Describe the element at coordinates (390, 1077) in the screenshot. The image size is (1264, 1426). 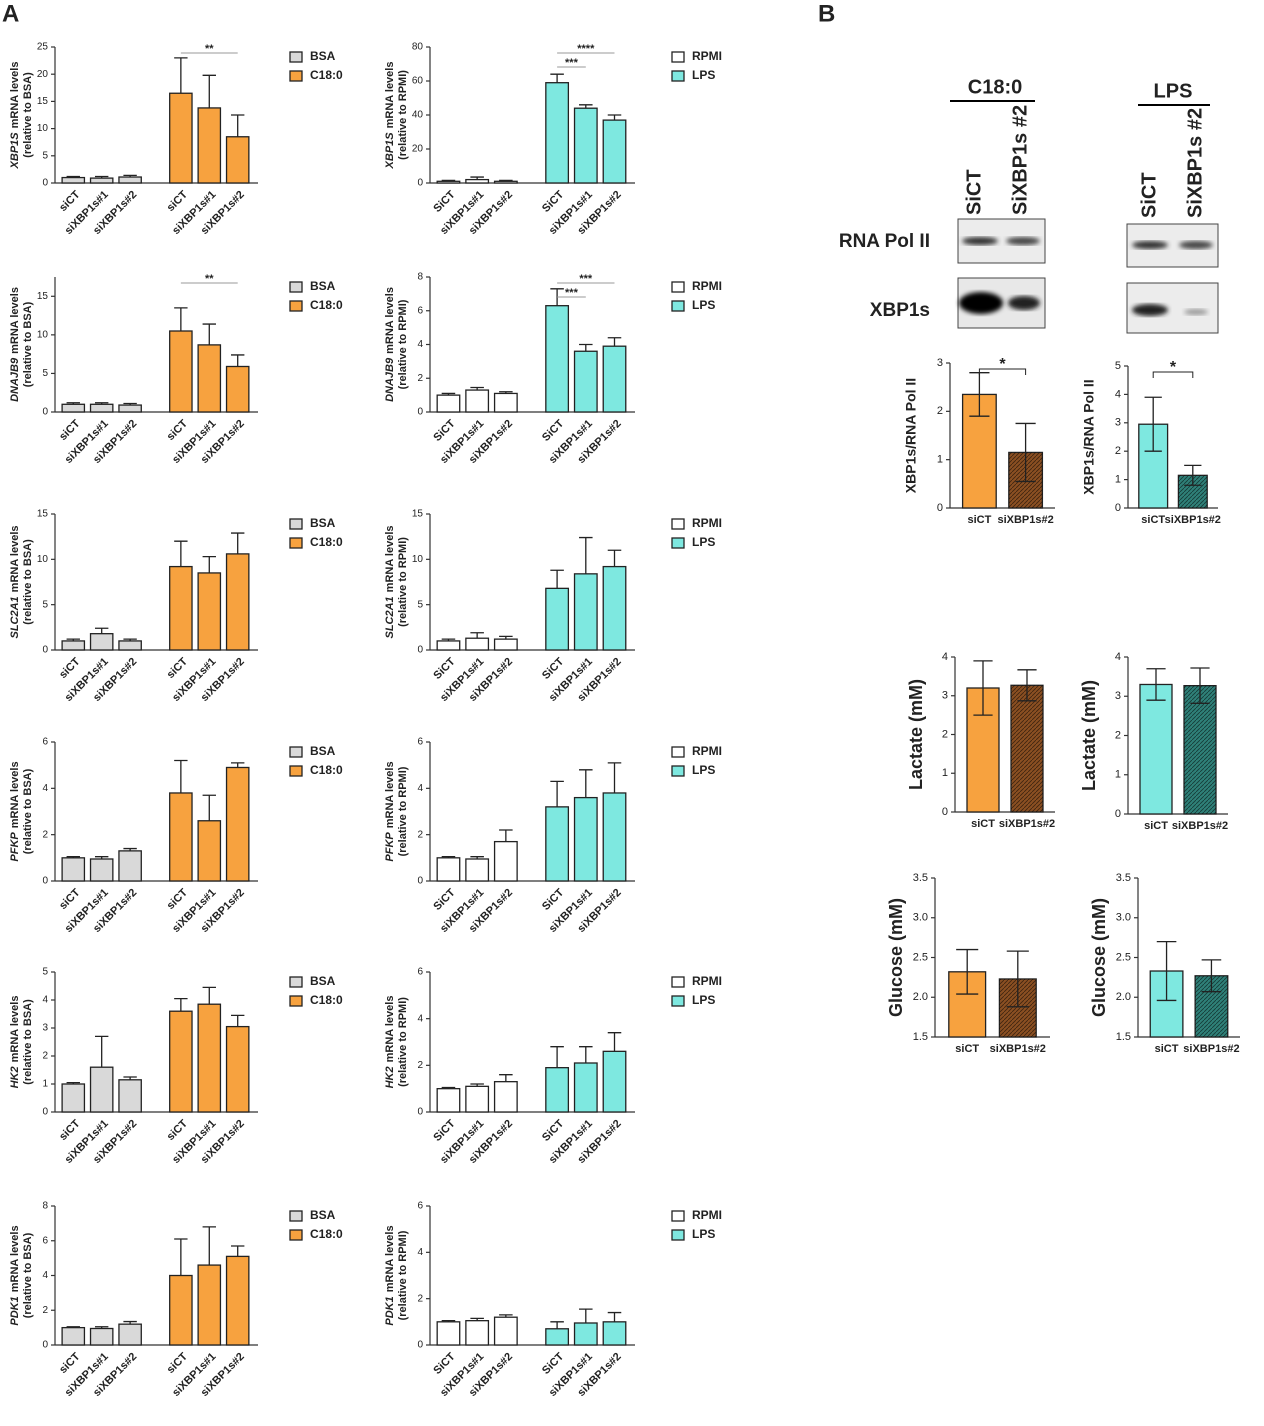
I see `gene-name: HK2` at that location.